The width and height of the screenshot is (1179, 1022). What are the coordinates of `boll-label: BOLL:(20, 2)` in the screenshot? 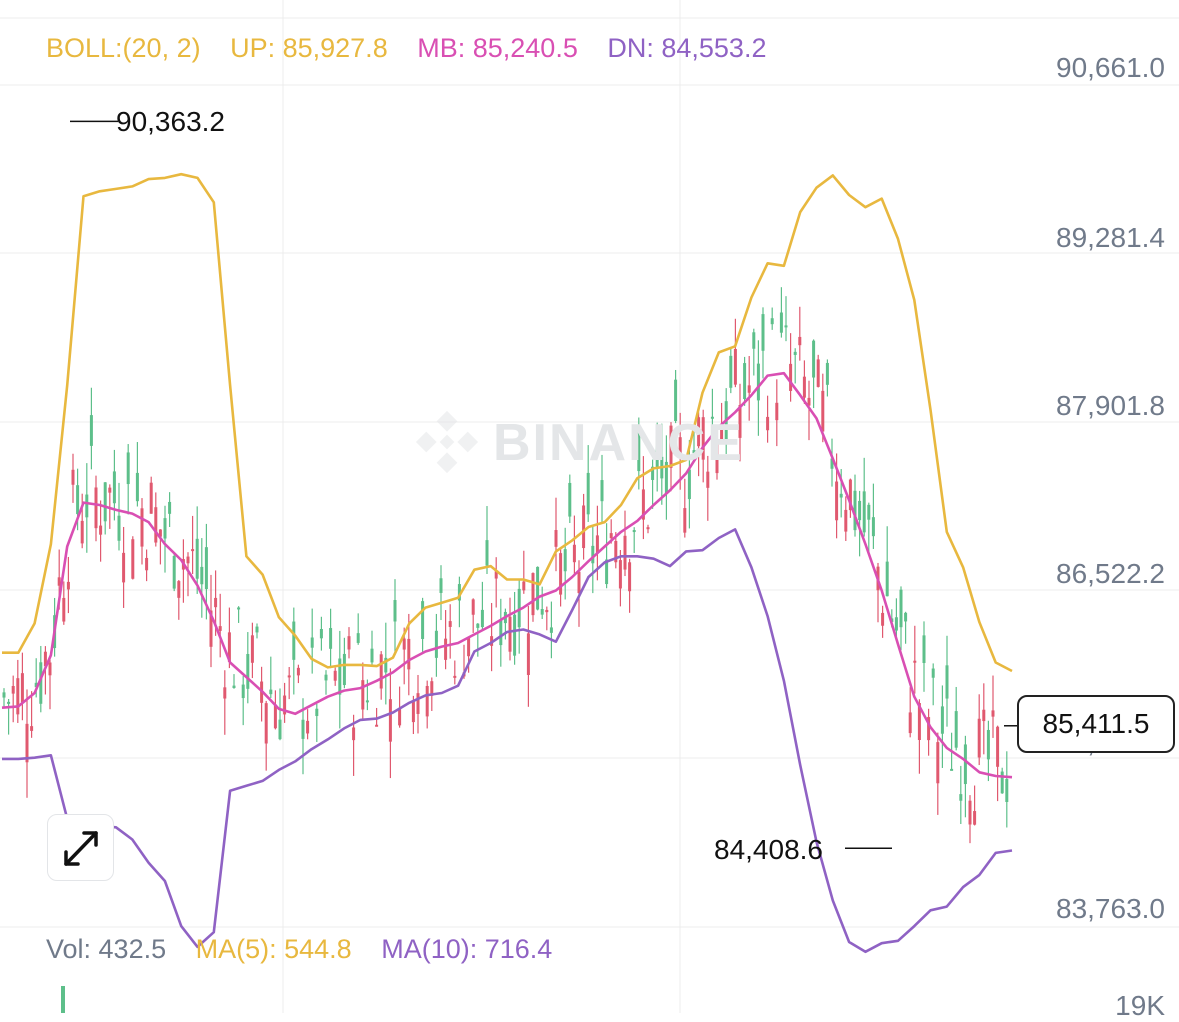 It's located at (123, 48).